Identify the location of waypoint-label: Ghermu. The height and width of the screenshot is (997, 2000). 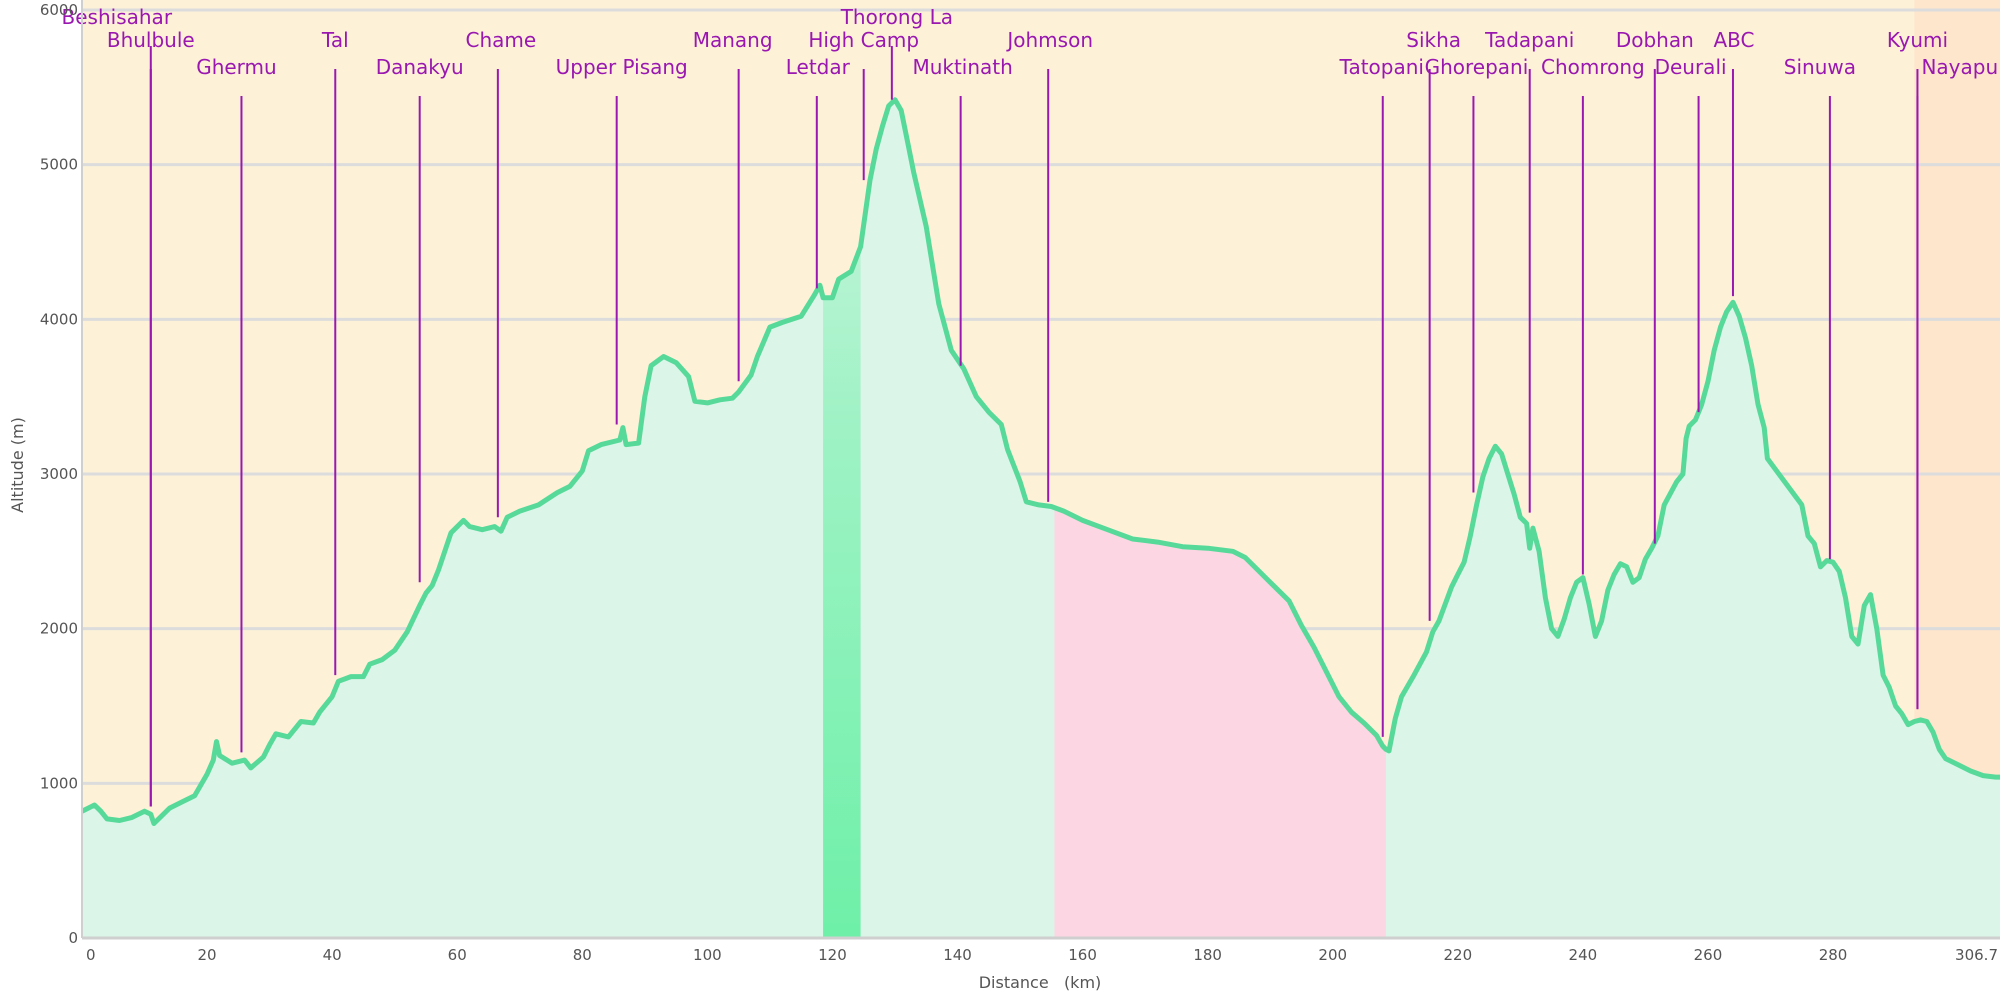
(236, 67).